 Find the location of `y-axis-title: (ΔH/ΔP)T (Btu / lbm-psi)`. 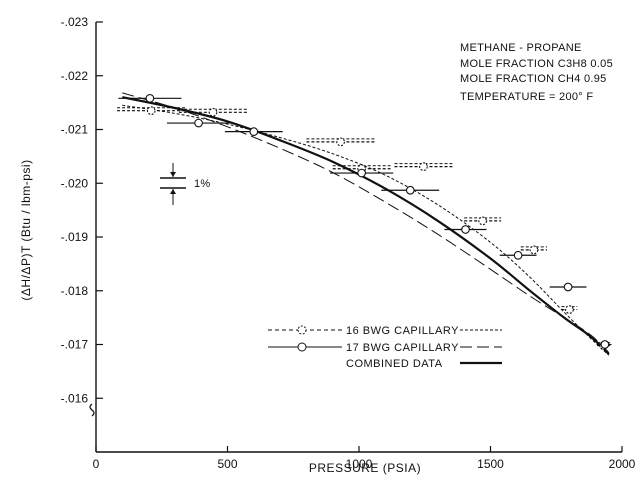

y-axis-title: (ΔH/ΔP)T (Btu / lbm-psi) is located at coordinates (26, 229).